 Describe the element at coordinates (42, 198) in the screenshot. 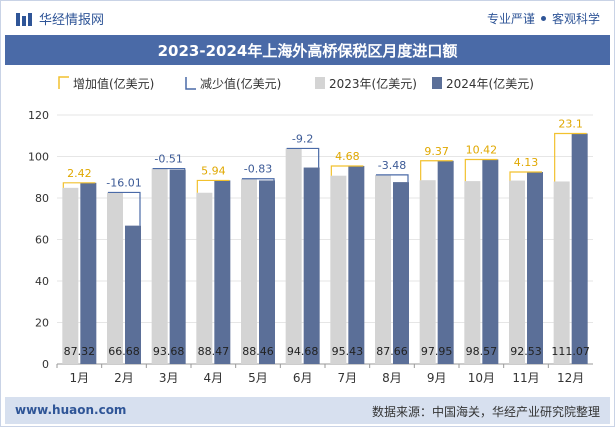

I see `y-tick-label: 80` at that location.